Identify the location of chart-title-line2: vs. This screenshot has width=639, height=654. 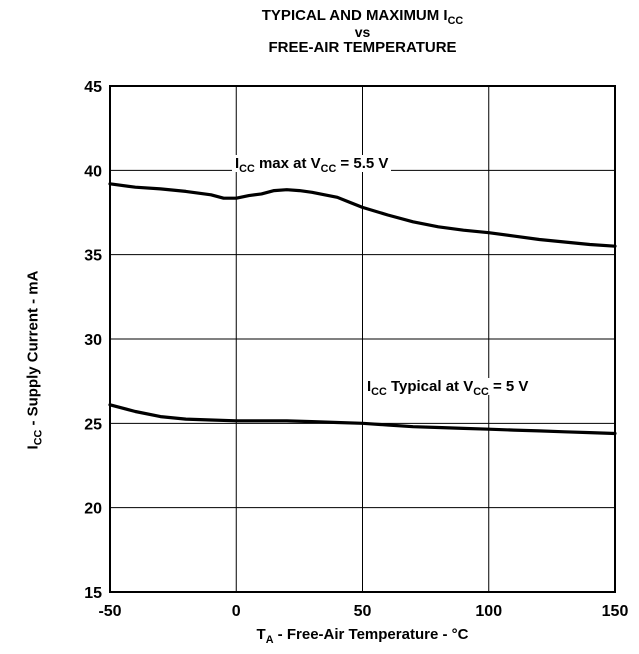
(362, 32).